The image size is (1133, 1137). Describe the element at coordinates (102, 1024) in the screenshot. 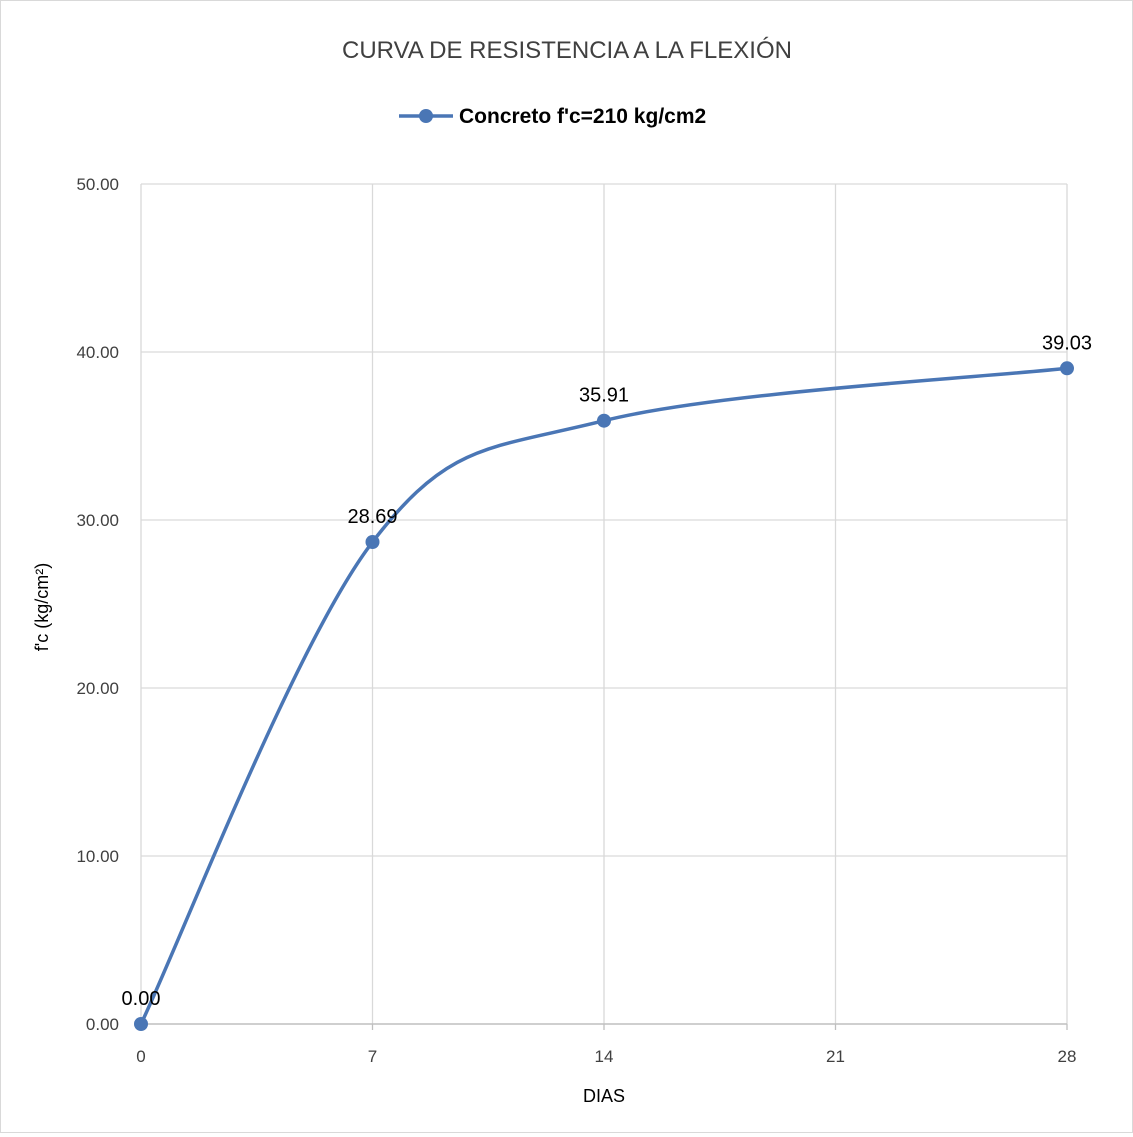

I see `y-tick-label: 0.00` at that location.